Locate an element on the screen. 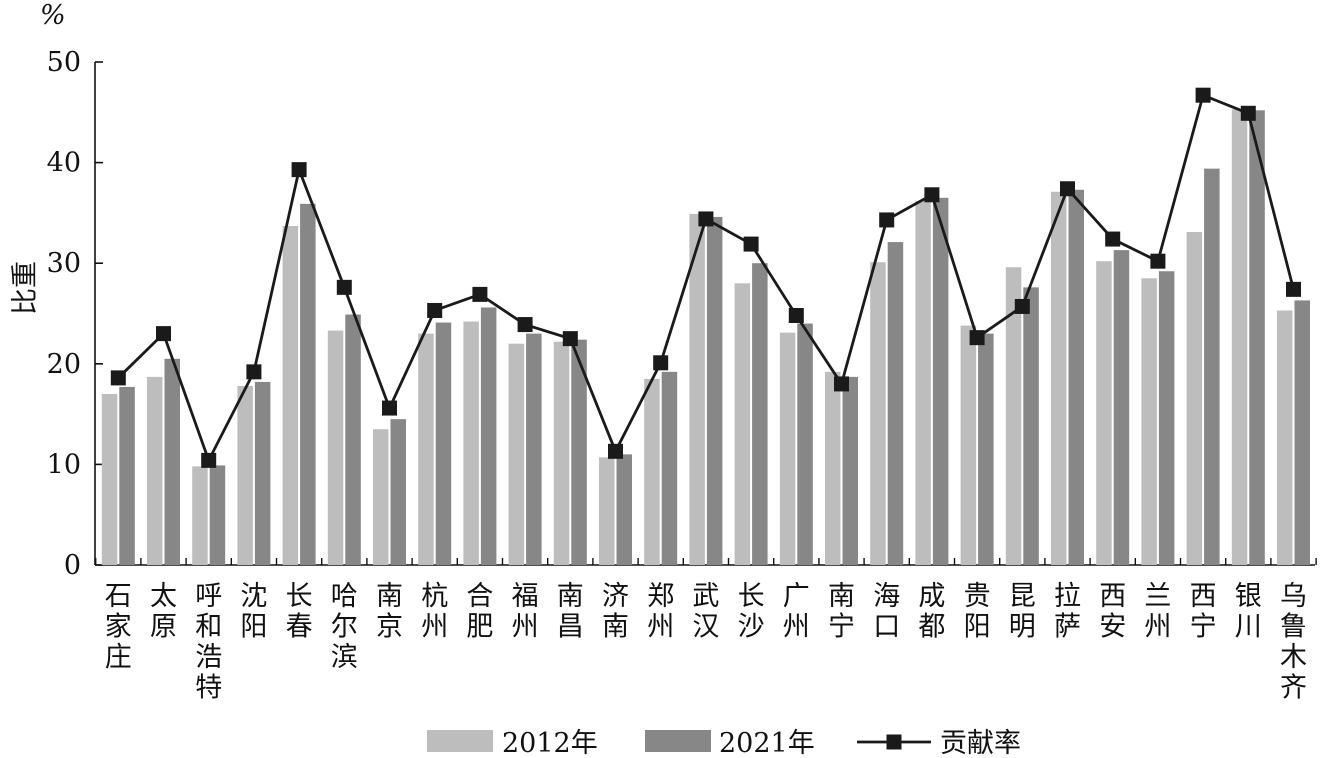  x-tick-label: 银川 is located at coordinates (1248, 612).